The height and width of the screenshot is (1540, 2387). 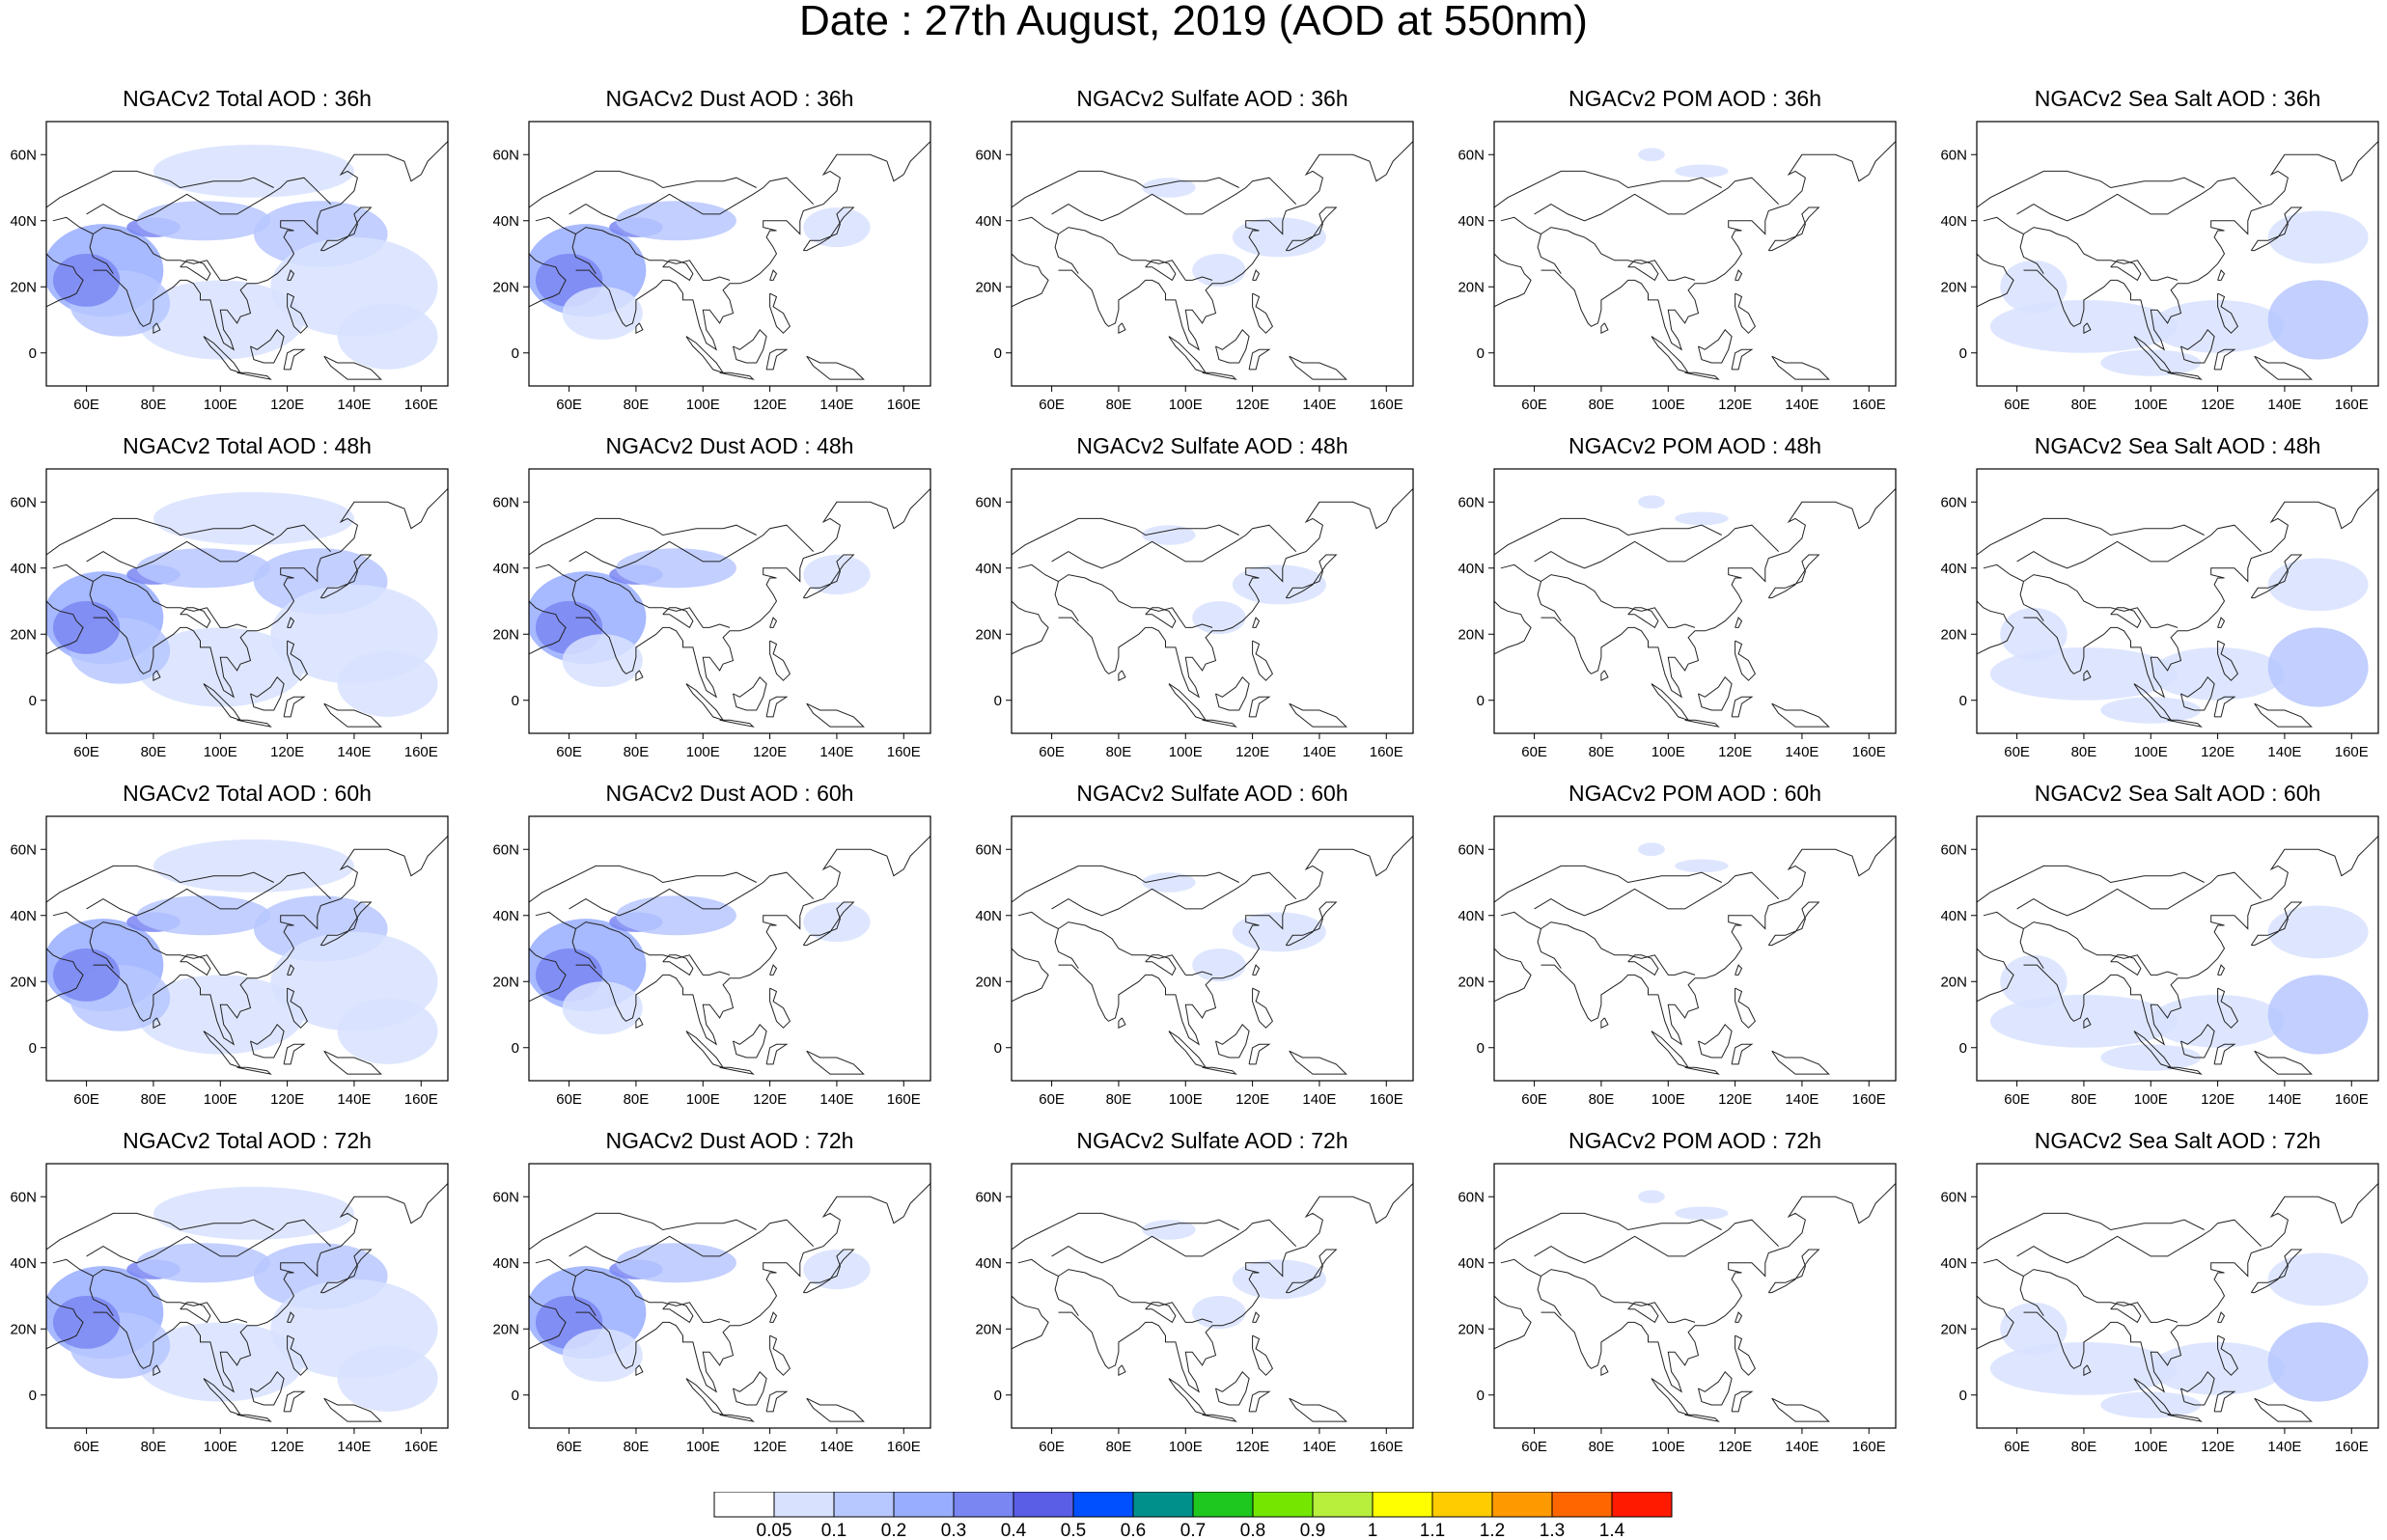 I want to click on panel-title: NGACv2 Dust AOD : 72h, so click(x=729, y=1140).